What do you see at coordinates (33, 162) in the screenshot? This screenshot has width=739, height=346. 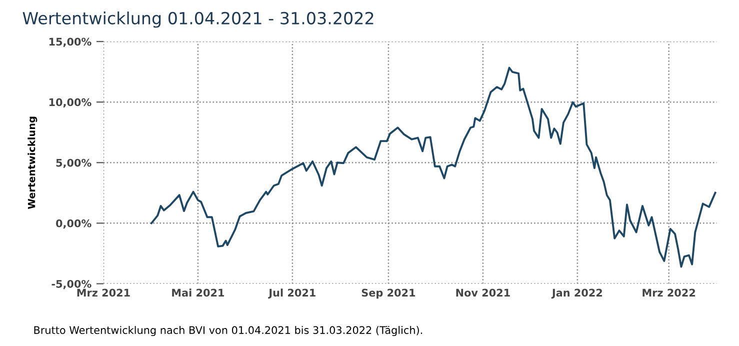 I see `y-axis-title: Wertentwicklung` at bounding box center [33, 162].